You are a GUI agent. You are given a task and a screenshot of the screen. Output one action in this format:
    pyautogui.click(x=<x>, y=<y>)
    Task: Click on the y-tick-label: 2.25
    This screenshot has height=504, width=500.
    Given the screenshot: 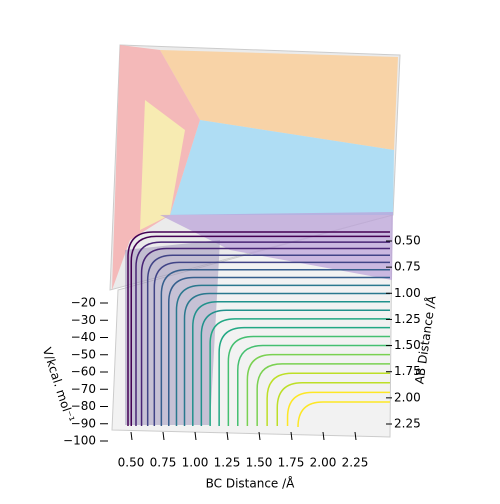 What is the action you would take?
    pyautogui.click(x=407, y=424)
    